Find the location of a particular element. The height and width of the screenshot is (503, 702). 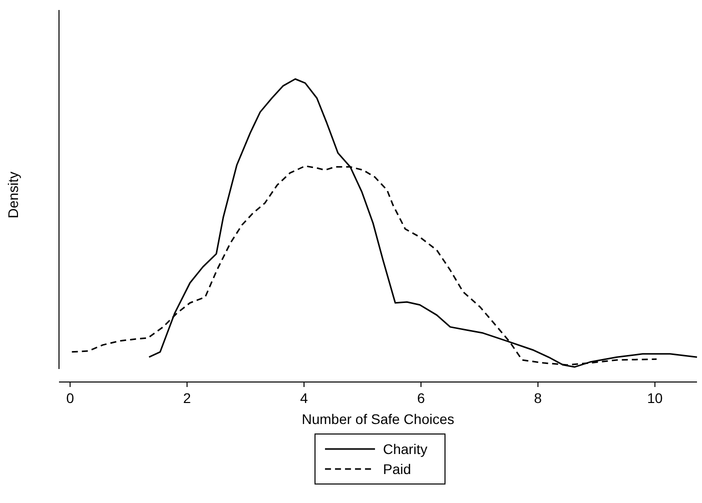

x-axis-title: Number of Safe Choices is located at coordinates (378, 419).